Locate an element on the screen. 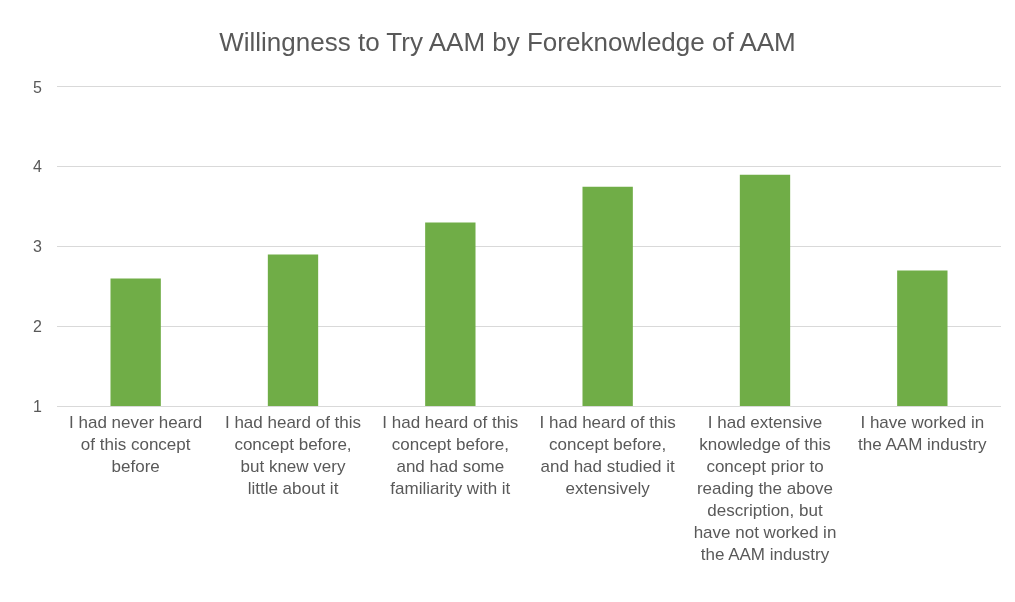  y-tick-label: 2 is located at coordinates (38, 326).